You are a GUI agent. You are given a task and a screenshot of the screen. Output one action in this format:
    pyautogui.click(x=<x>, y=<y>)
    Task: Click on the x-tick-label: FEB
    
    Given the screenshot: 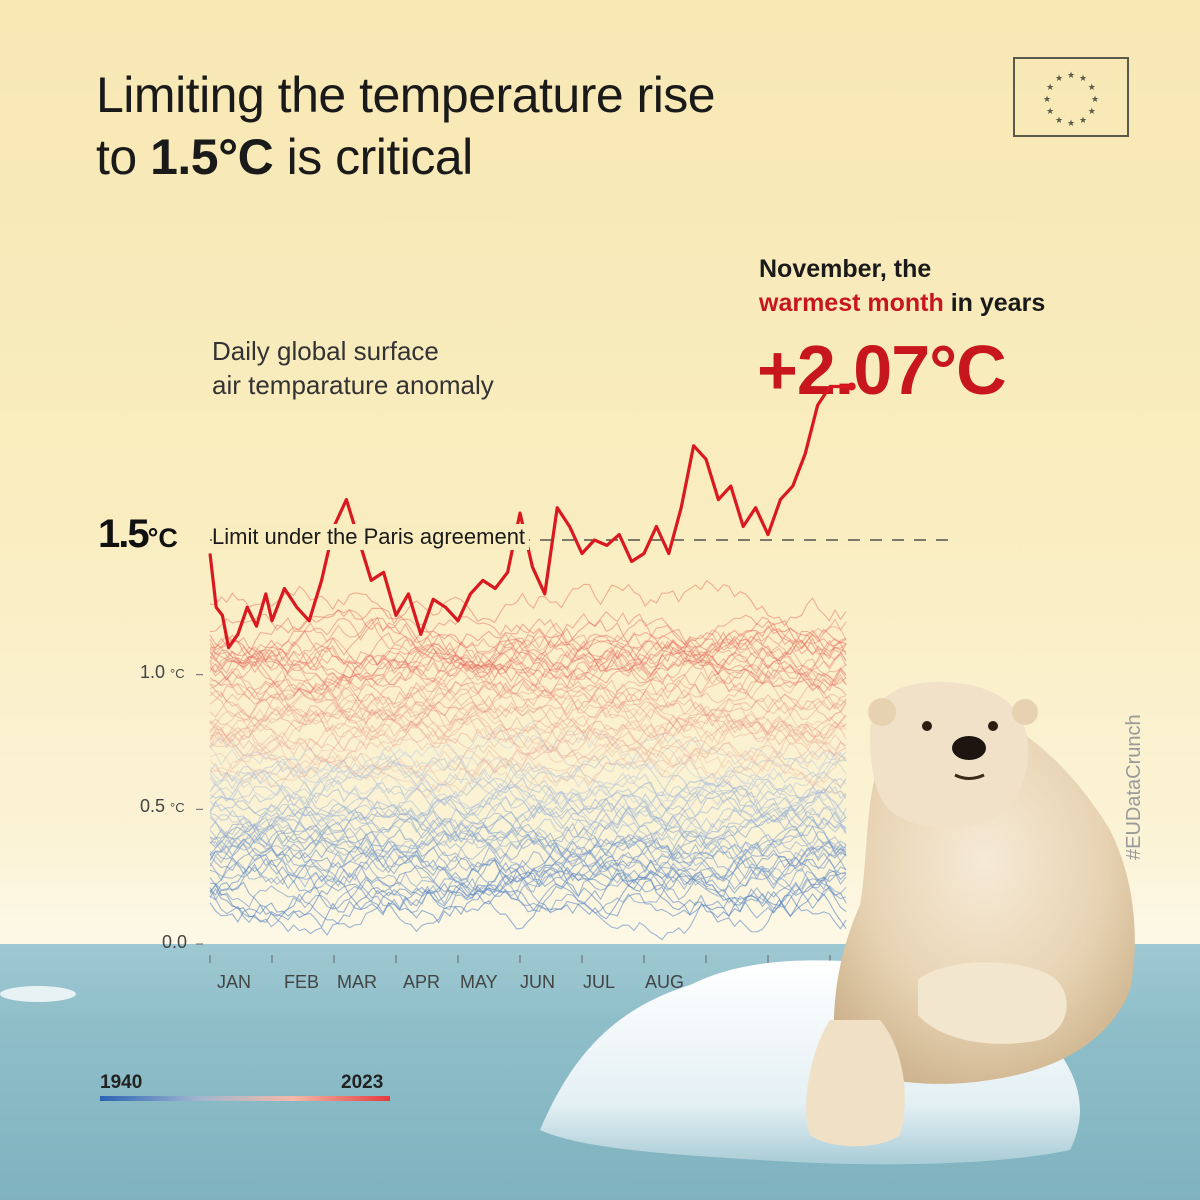 What is the action you would take?
    pyautogui.click(x=302, y=982)
    